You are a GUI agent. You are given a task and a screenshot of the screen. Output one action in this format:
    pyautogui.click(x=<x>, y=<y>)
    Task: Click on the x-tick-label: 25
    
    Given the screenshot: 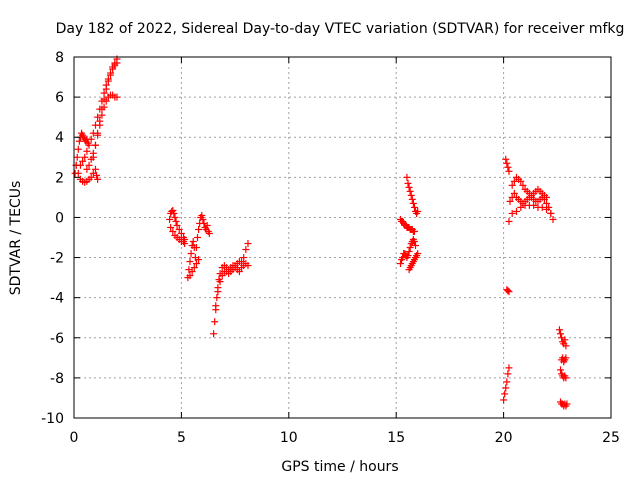 What is the action you would take?
    pyautogui.click(x=611, y=438)
    